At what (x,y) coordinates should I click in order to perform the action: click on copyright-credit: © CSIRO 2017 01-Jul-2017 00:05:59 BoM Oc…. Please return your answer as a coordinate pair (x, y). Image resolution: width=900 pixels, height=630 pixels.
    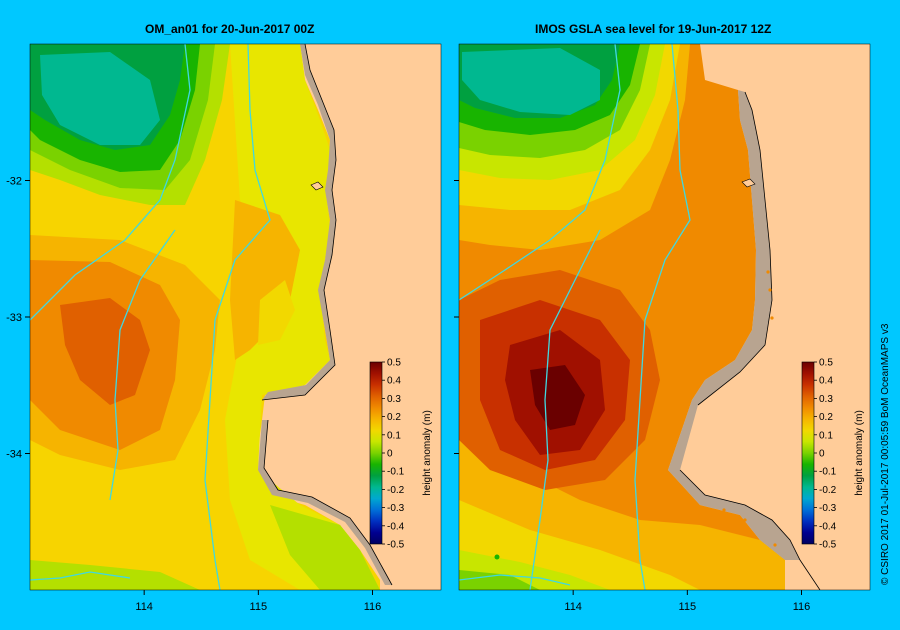
    Looking at the image, I should click on (885, 454).